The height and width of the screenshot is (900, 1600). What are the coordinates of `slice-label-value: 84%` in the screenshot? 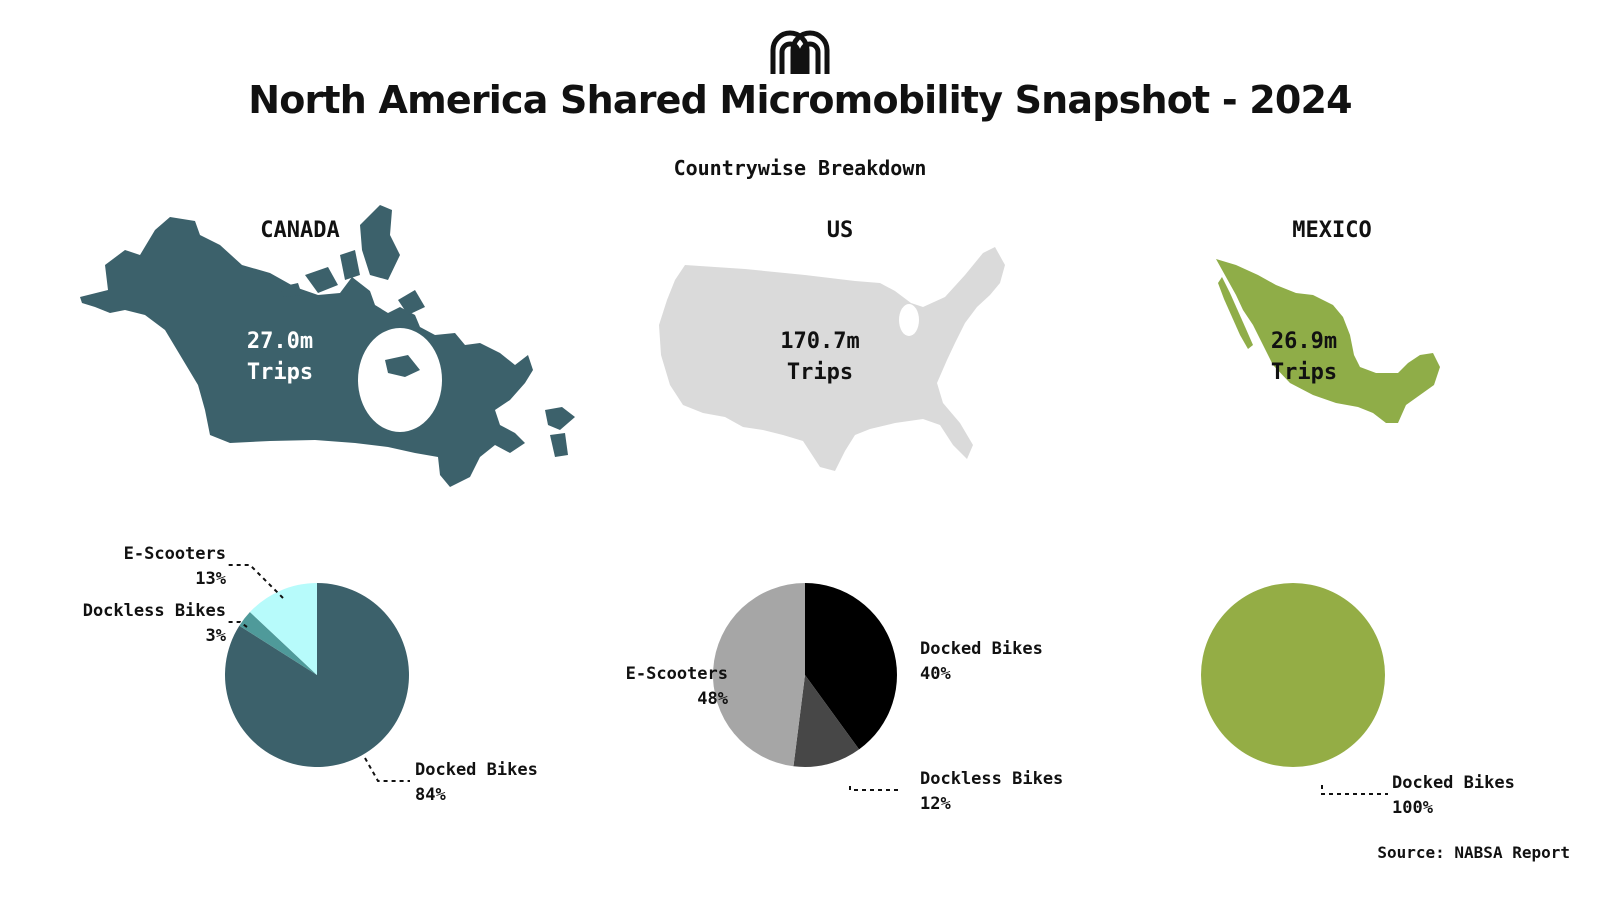 It's located at (430, 795).